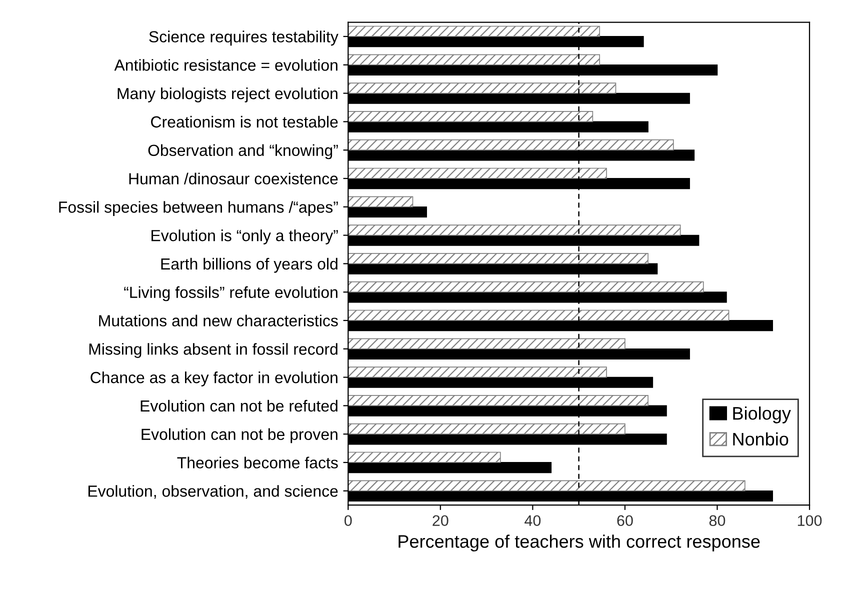  Describe the element at coordinates (348, 520) in the screenshot. I see `x-tick-label: 0` at that location.